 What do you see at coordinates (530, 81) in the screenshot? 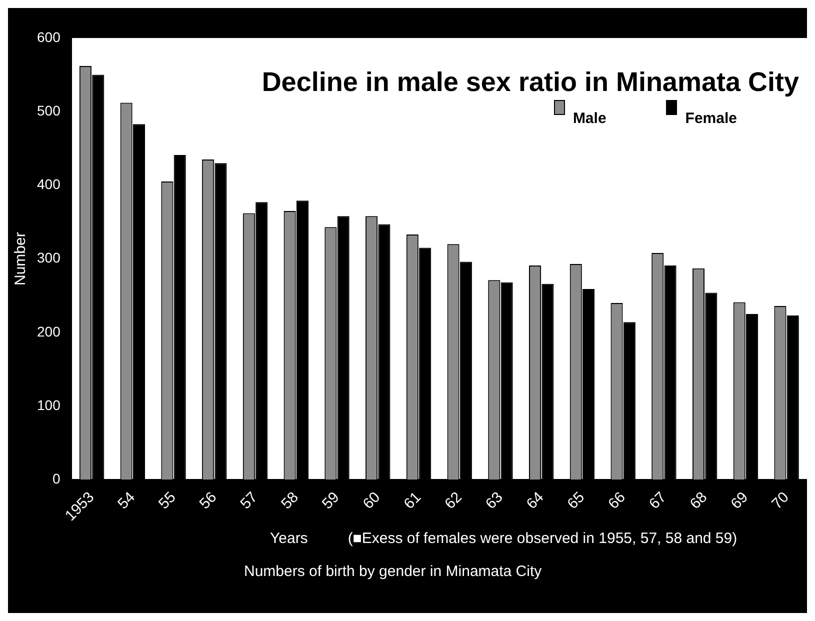
I see `text: Decline in male sex ratio in Minamata City` at bounding box center [530, 81].